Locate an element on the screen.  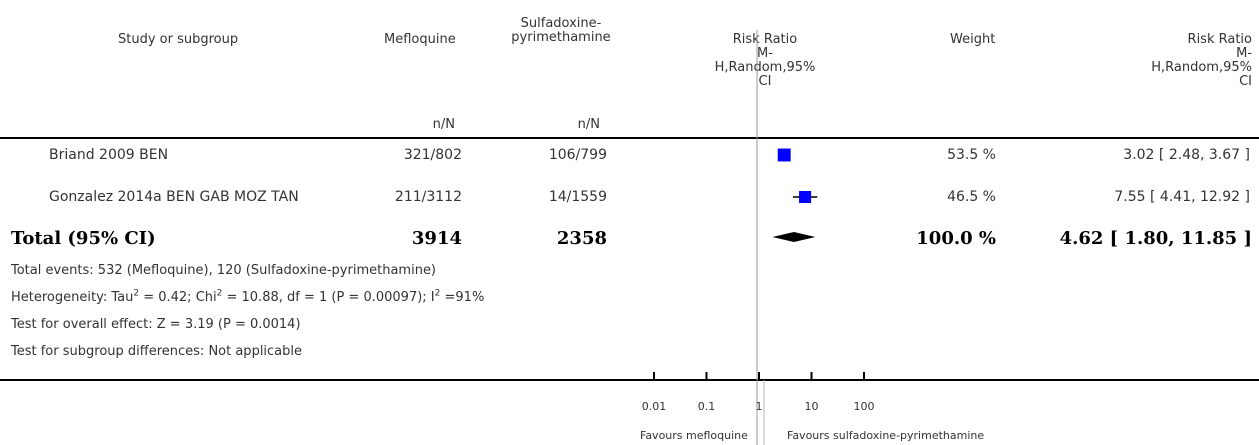
total-ctrl: 2358 is located at coordinates (581, 238).